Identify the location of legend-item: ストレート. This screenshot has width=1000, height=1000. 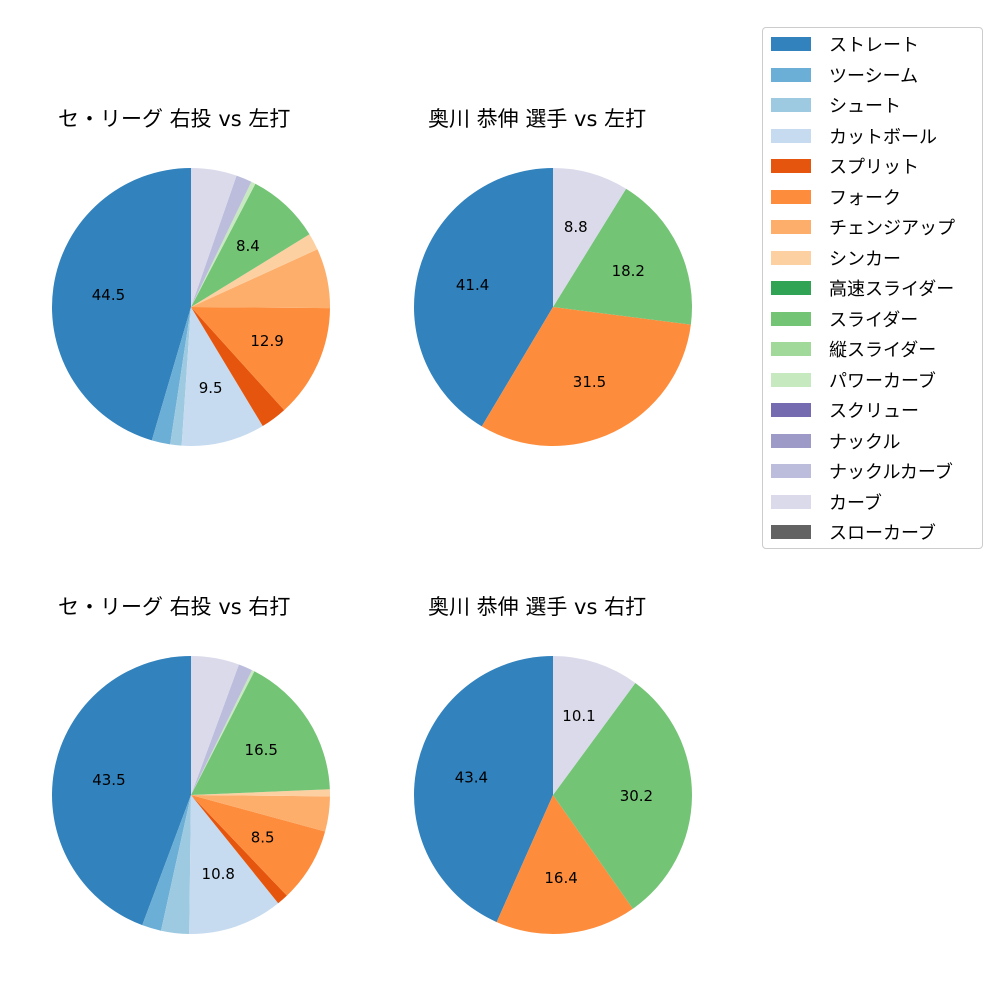
(845, 44).